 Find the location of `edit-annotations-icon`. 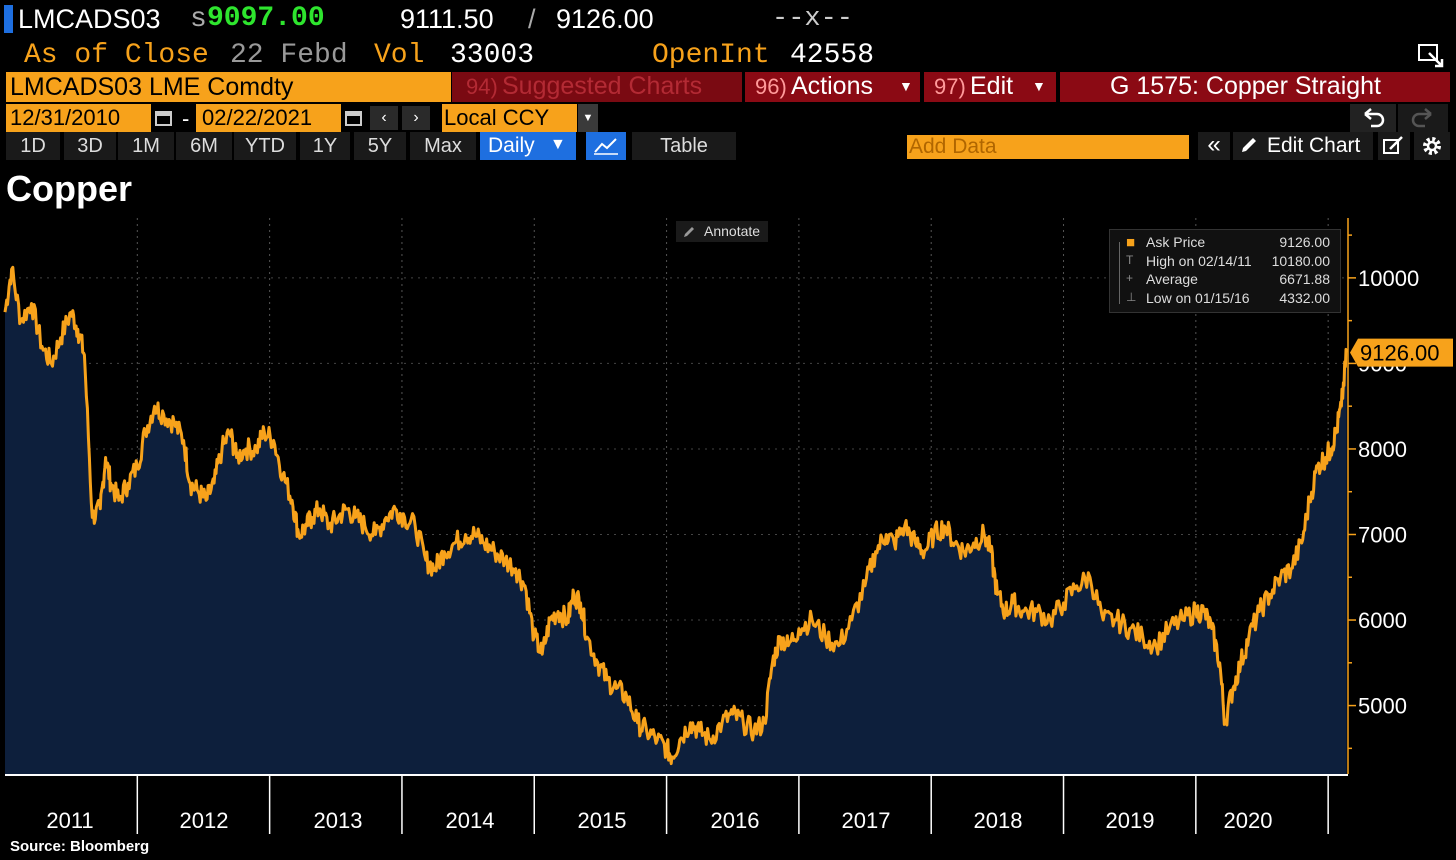

edit-annotations-icon is located at coordinates (1393, 145).